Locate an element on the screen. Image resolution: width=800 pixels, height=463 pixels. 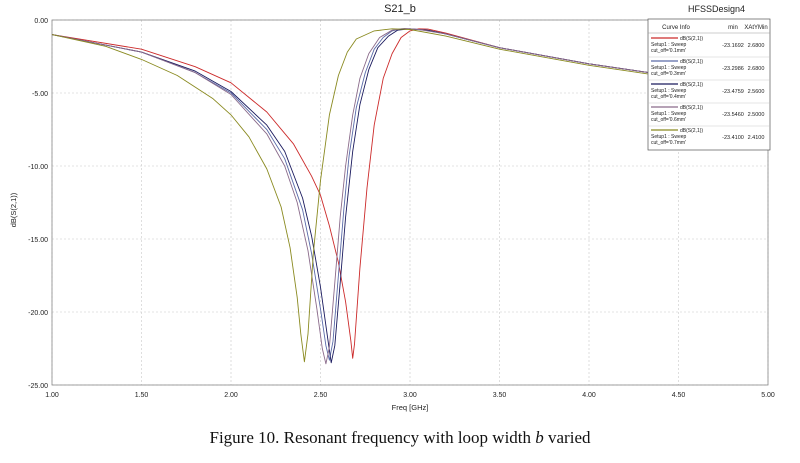
legend-min-value: -23.4759 is located at coordinates (733, 92).